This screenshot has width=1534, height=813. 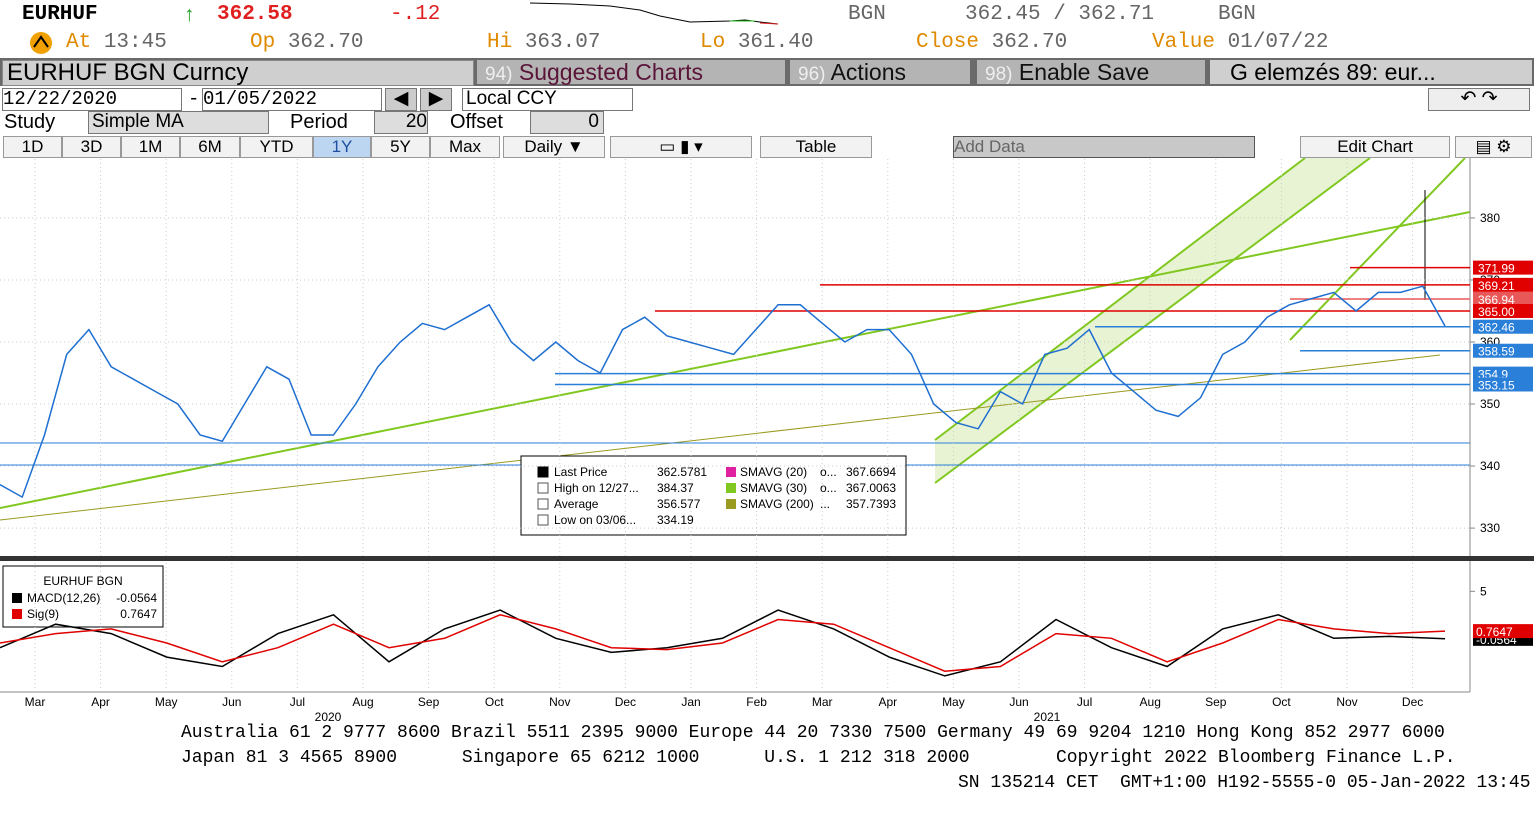 What do you see at coordinates (276, 147) in the screenshot?
I see `range-button: YTD` at bounding box center [276, 147].